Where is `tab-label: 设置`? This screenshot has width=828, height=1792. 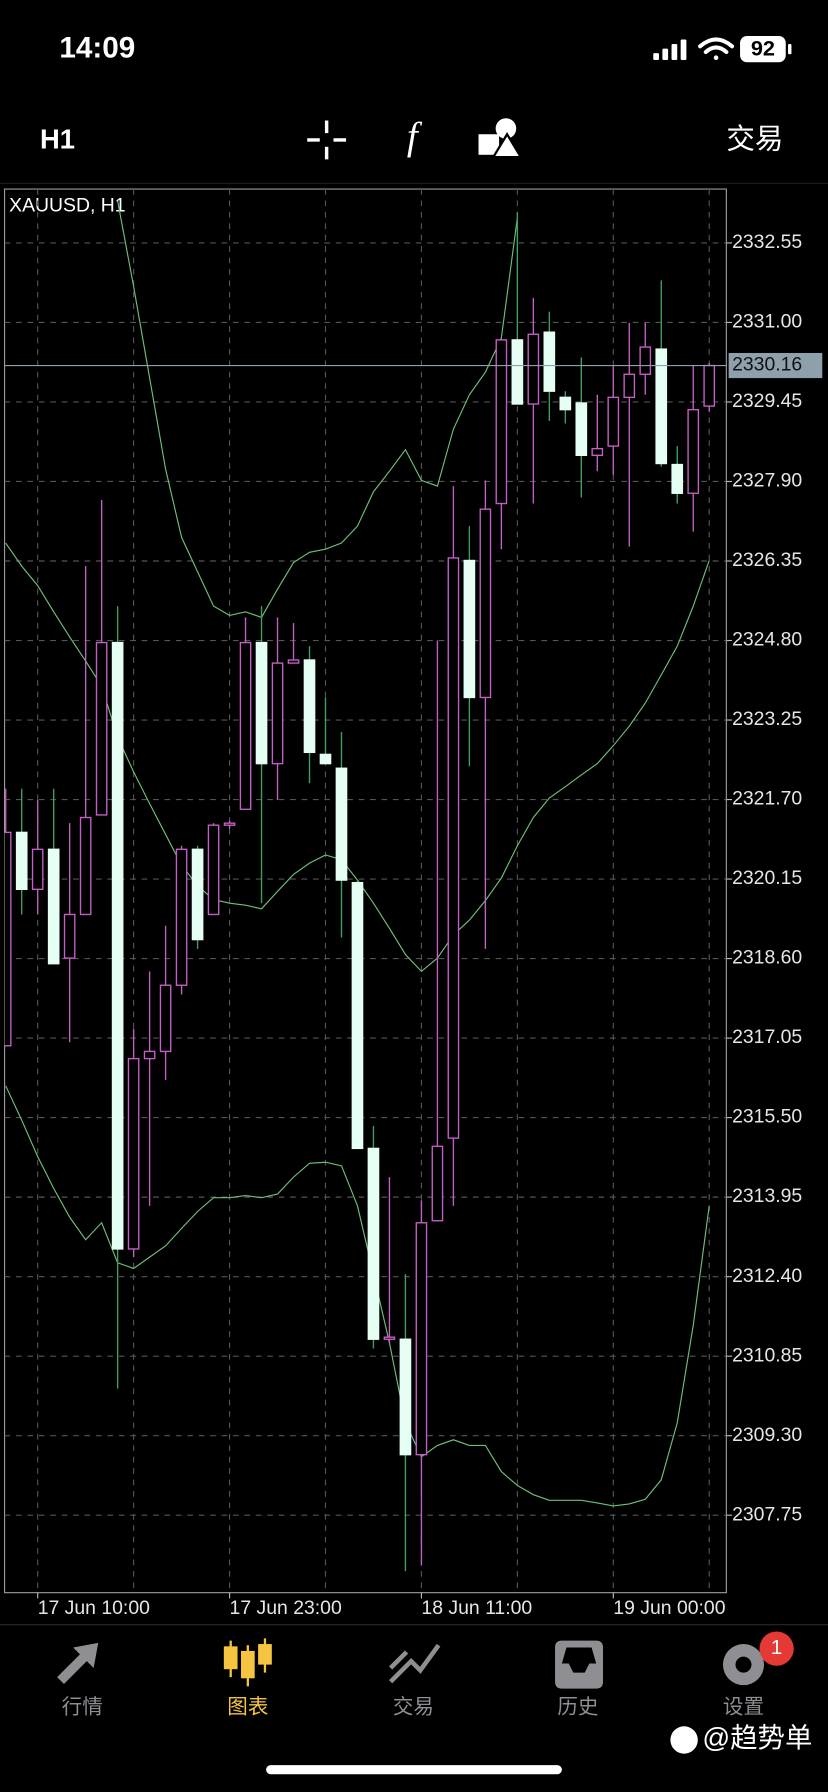 tab-label: 设置 is located at coordinates (743, 1706).